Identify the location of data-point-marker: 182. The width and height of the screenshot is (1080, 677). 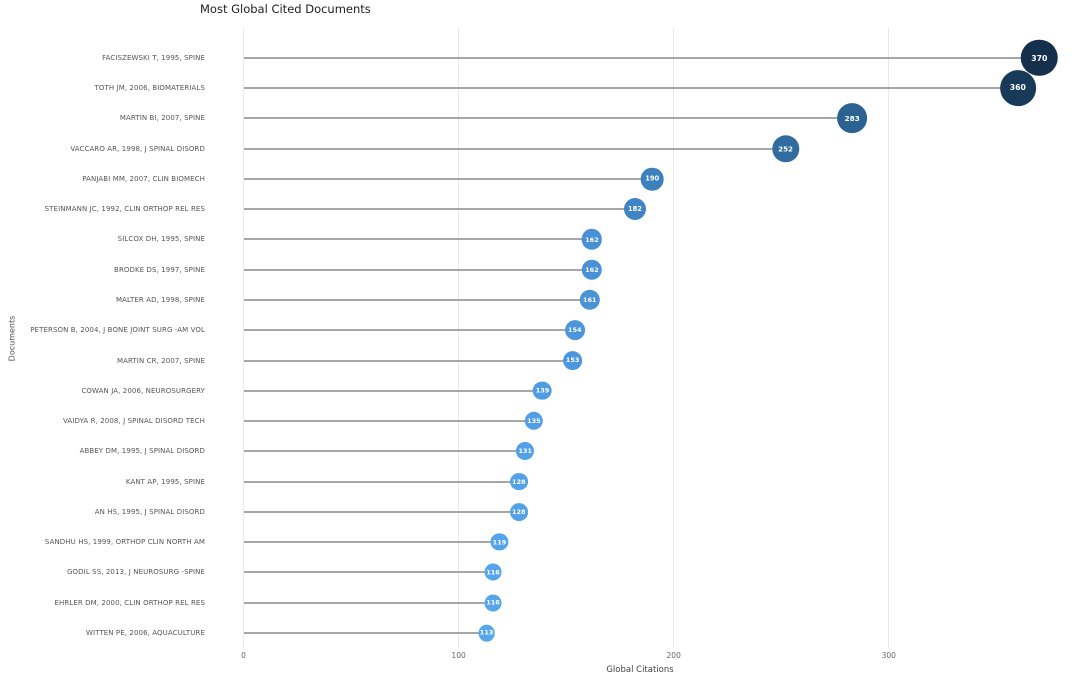
(634, 209).